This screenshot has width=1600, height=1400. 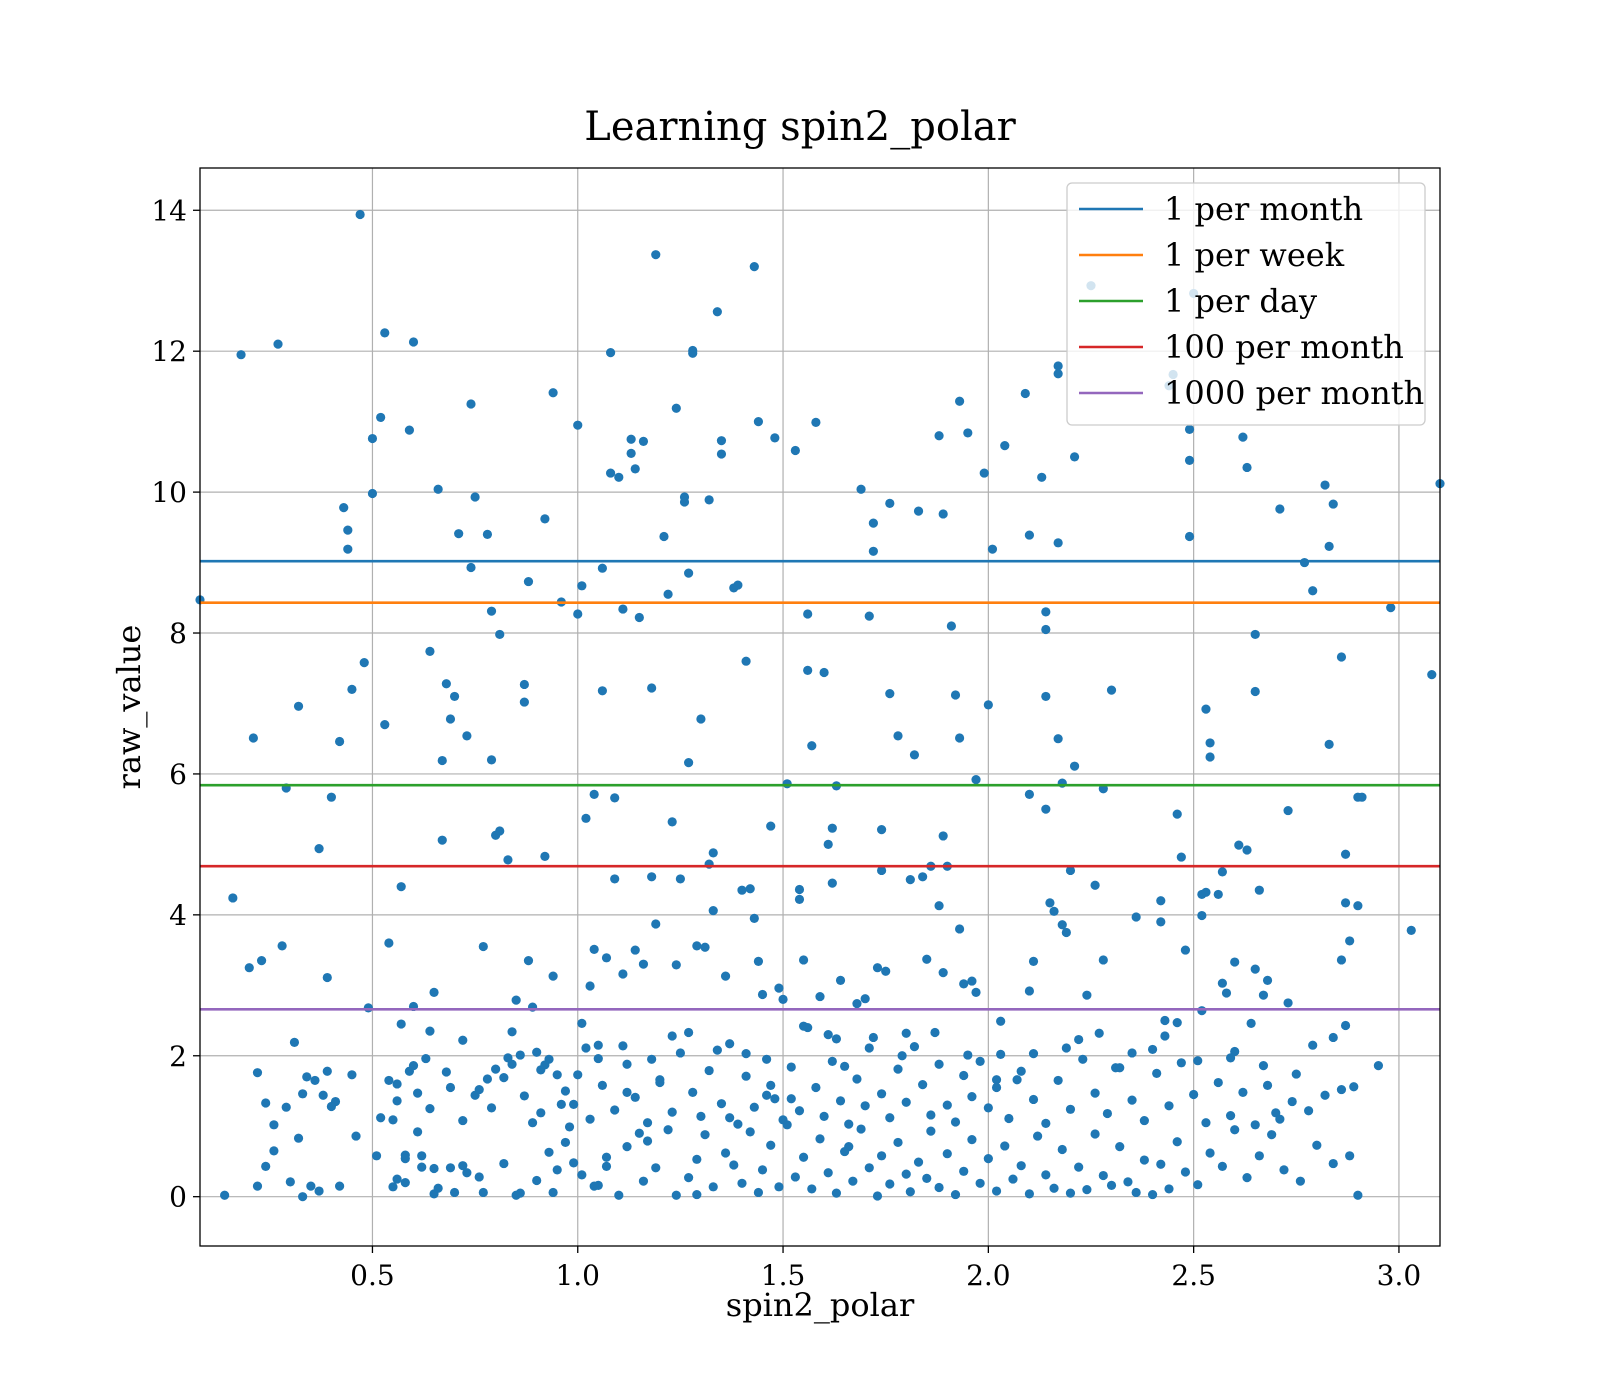 I want to click on x-tick-label: 2.0, so click(x=988, y=1275).